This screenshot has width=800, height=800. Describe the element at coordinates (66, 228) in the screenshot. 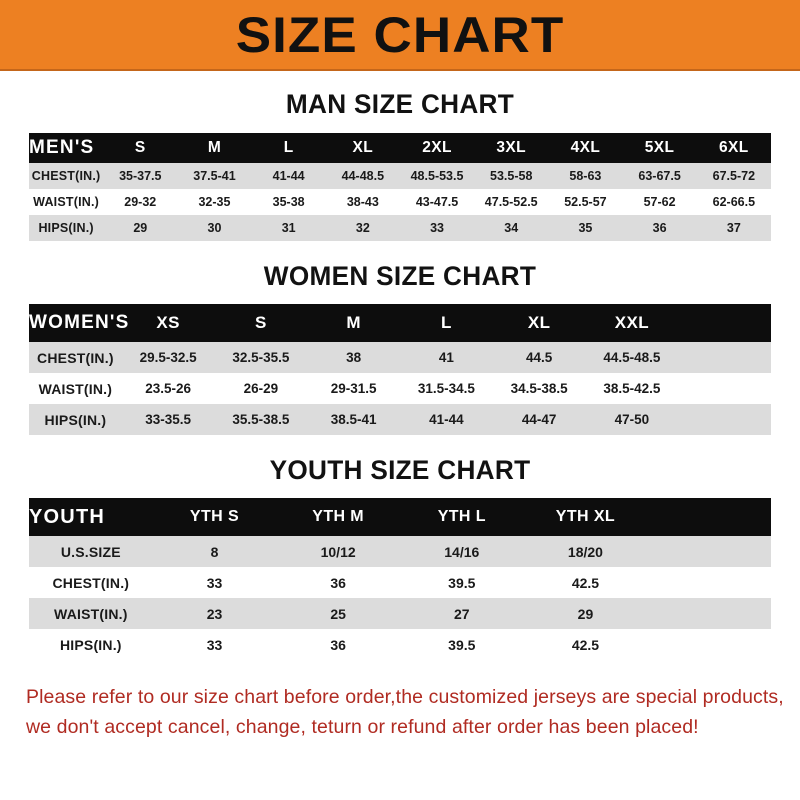

I see `man-row-2-label: HIPS(IN.)` at that location.